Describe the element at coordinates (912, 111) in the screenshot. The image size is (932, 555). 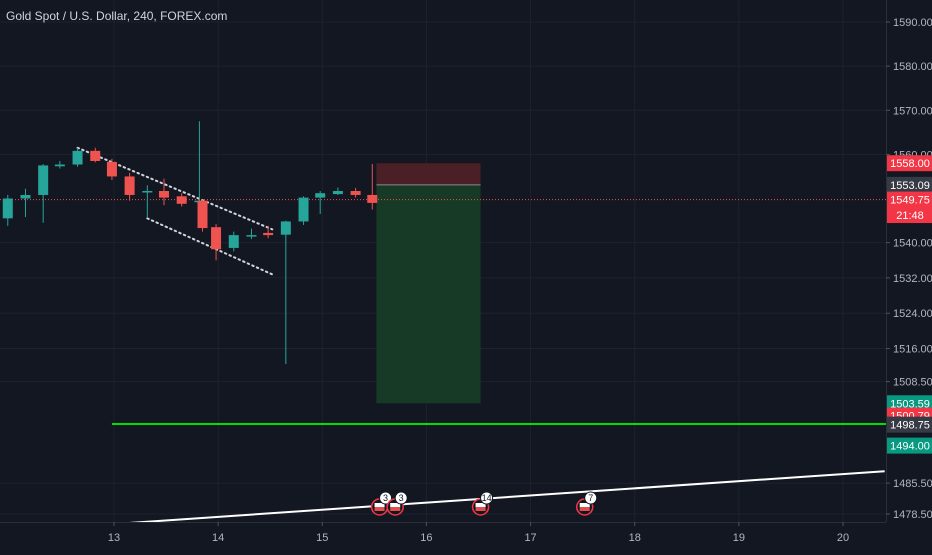
I see `price-tick-label: 1570.00` at that location.